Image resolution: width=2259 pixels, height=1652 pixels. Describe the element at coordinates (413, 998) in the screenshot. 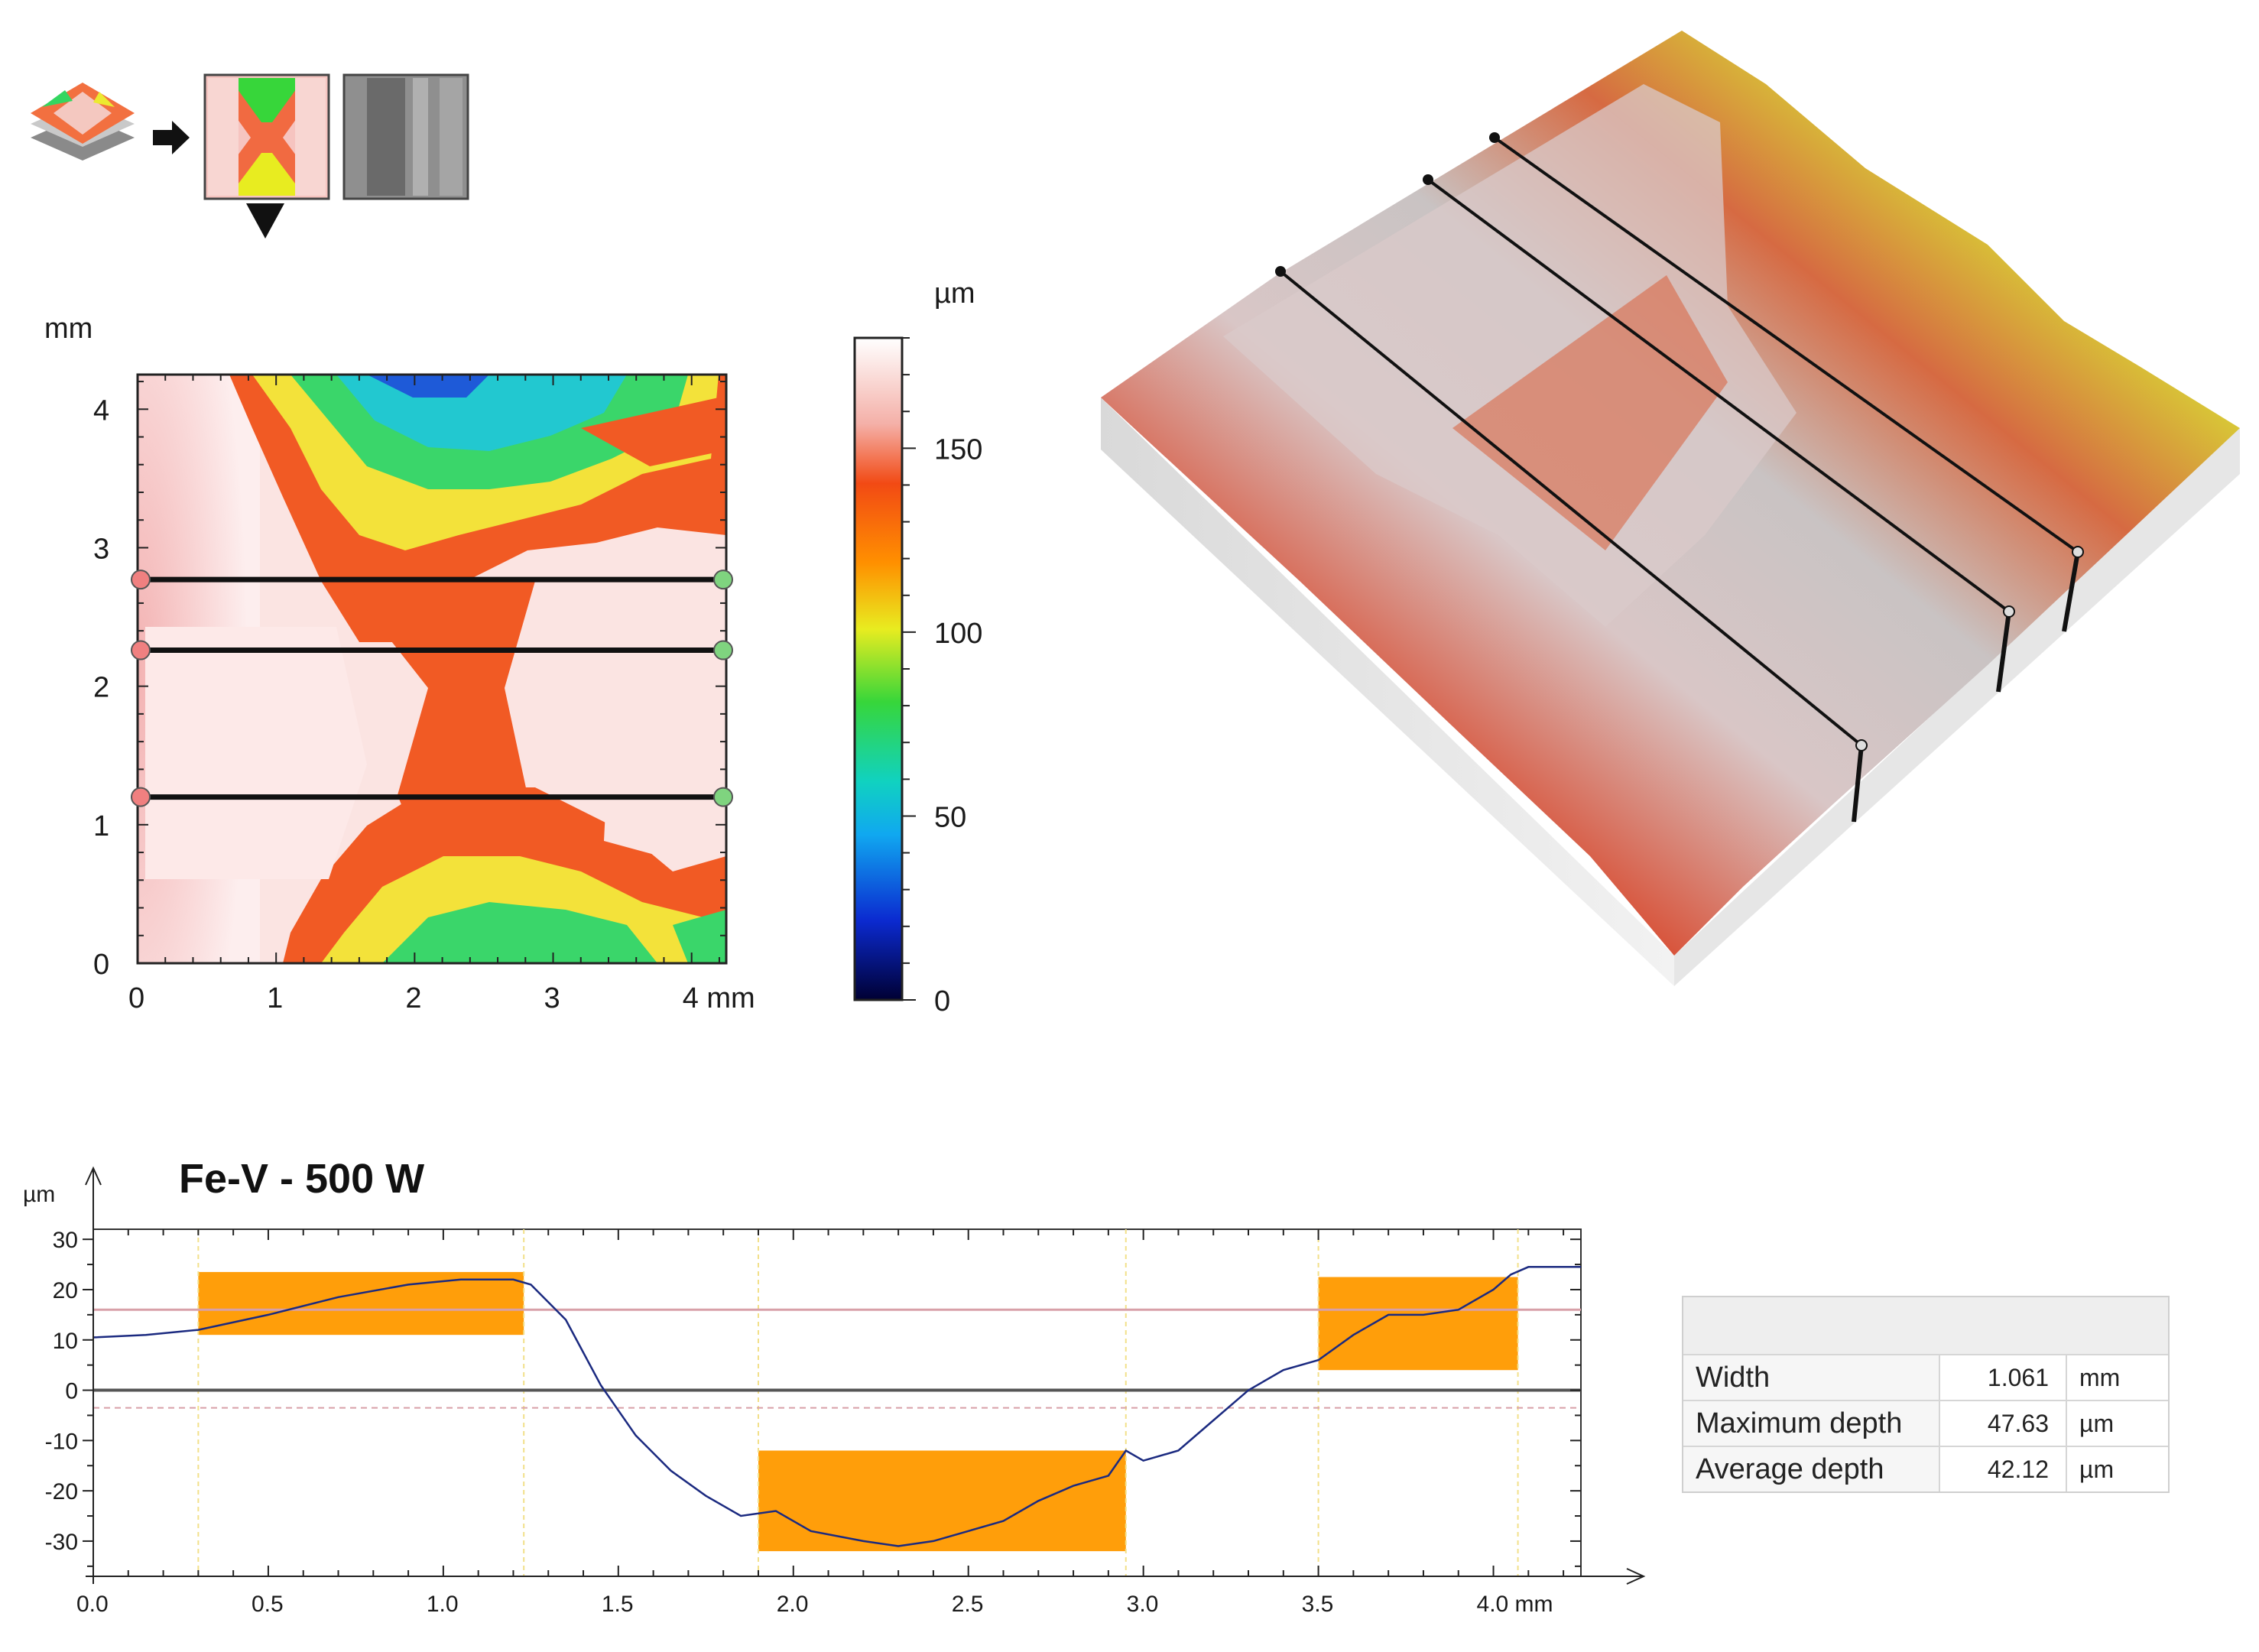

I see `map-x-tick-label: 2` at that location.